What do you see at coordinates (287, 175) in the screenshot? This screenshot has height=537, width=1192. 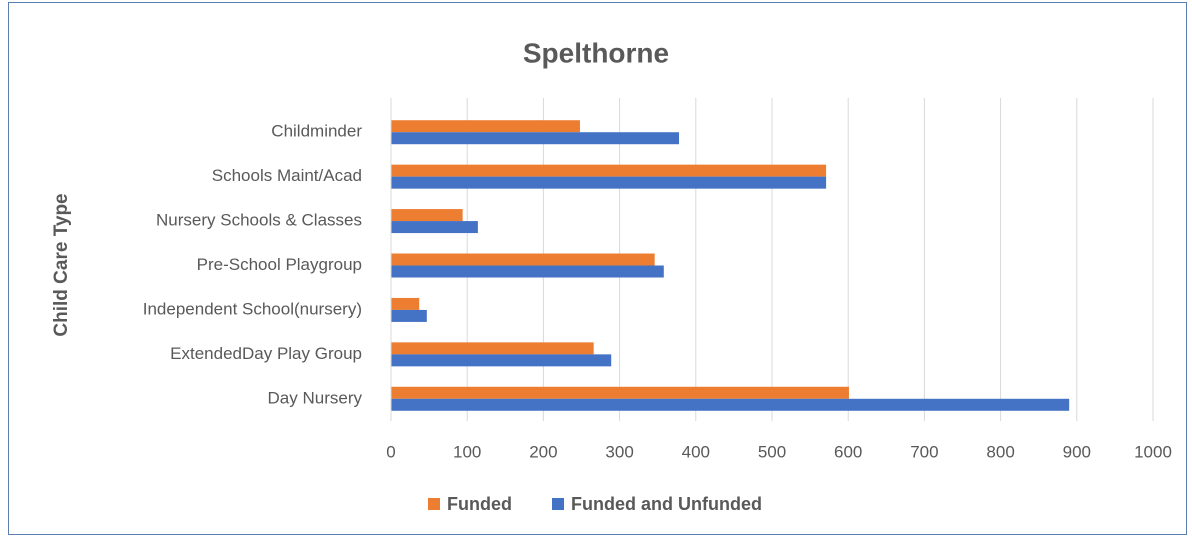 I see `y-tick-label: Schools Maint/Acad` at bounding box center [287, 175].